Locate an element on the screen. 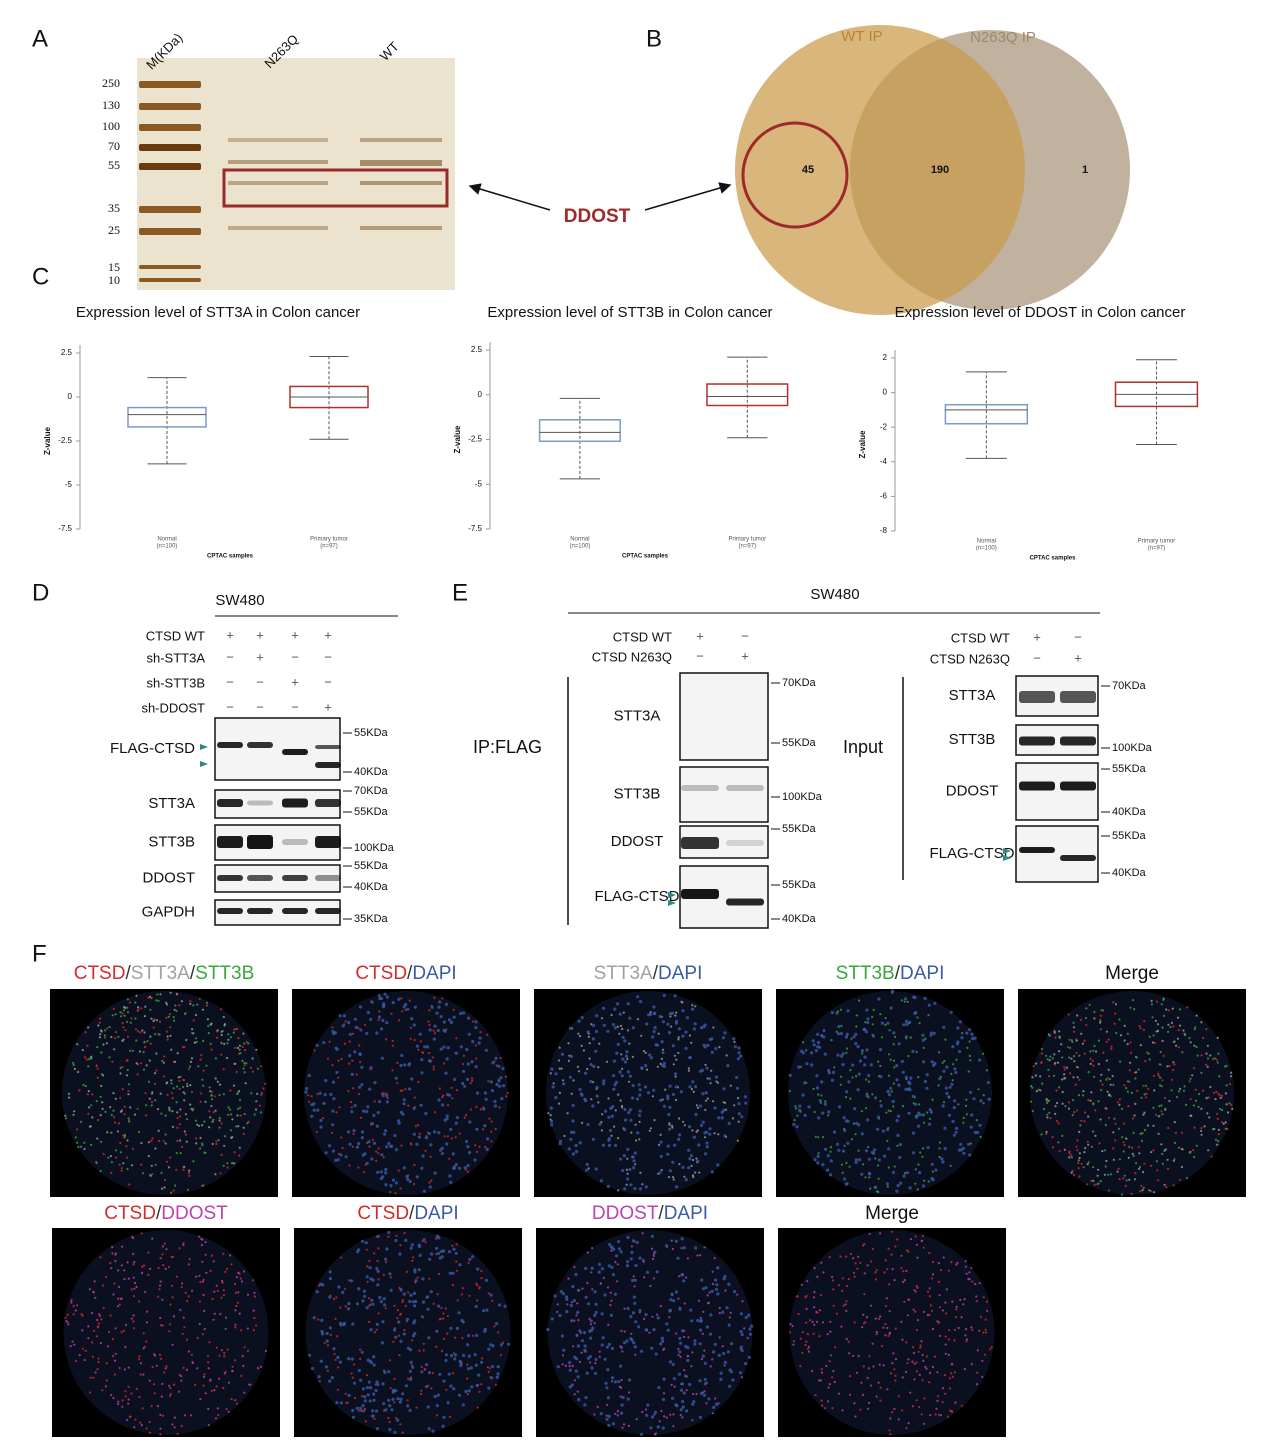  condition-sign: + is located at coordinates (260, 656).